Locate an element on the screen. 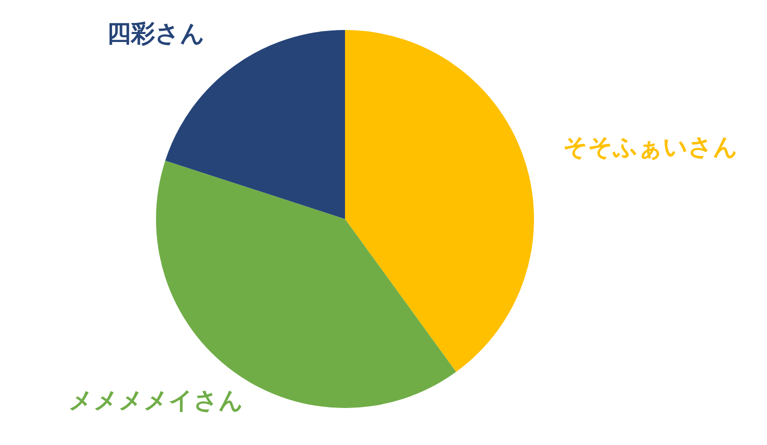 The height and width of the screenshot is (445, 767). slice-label: メメメメイさん is located at coordinates (156, 400).